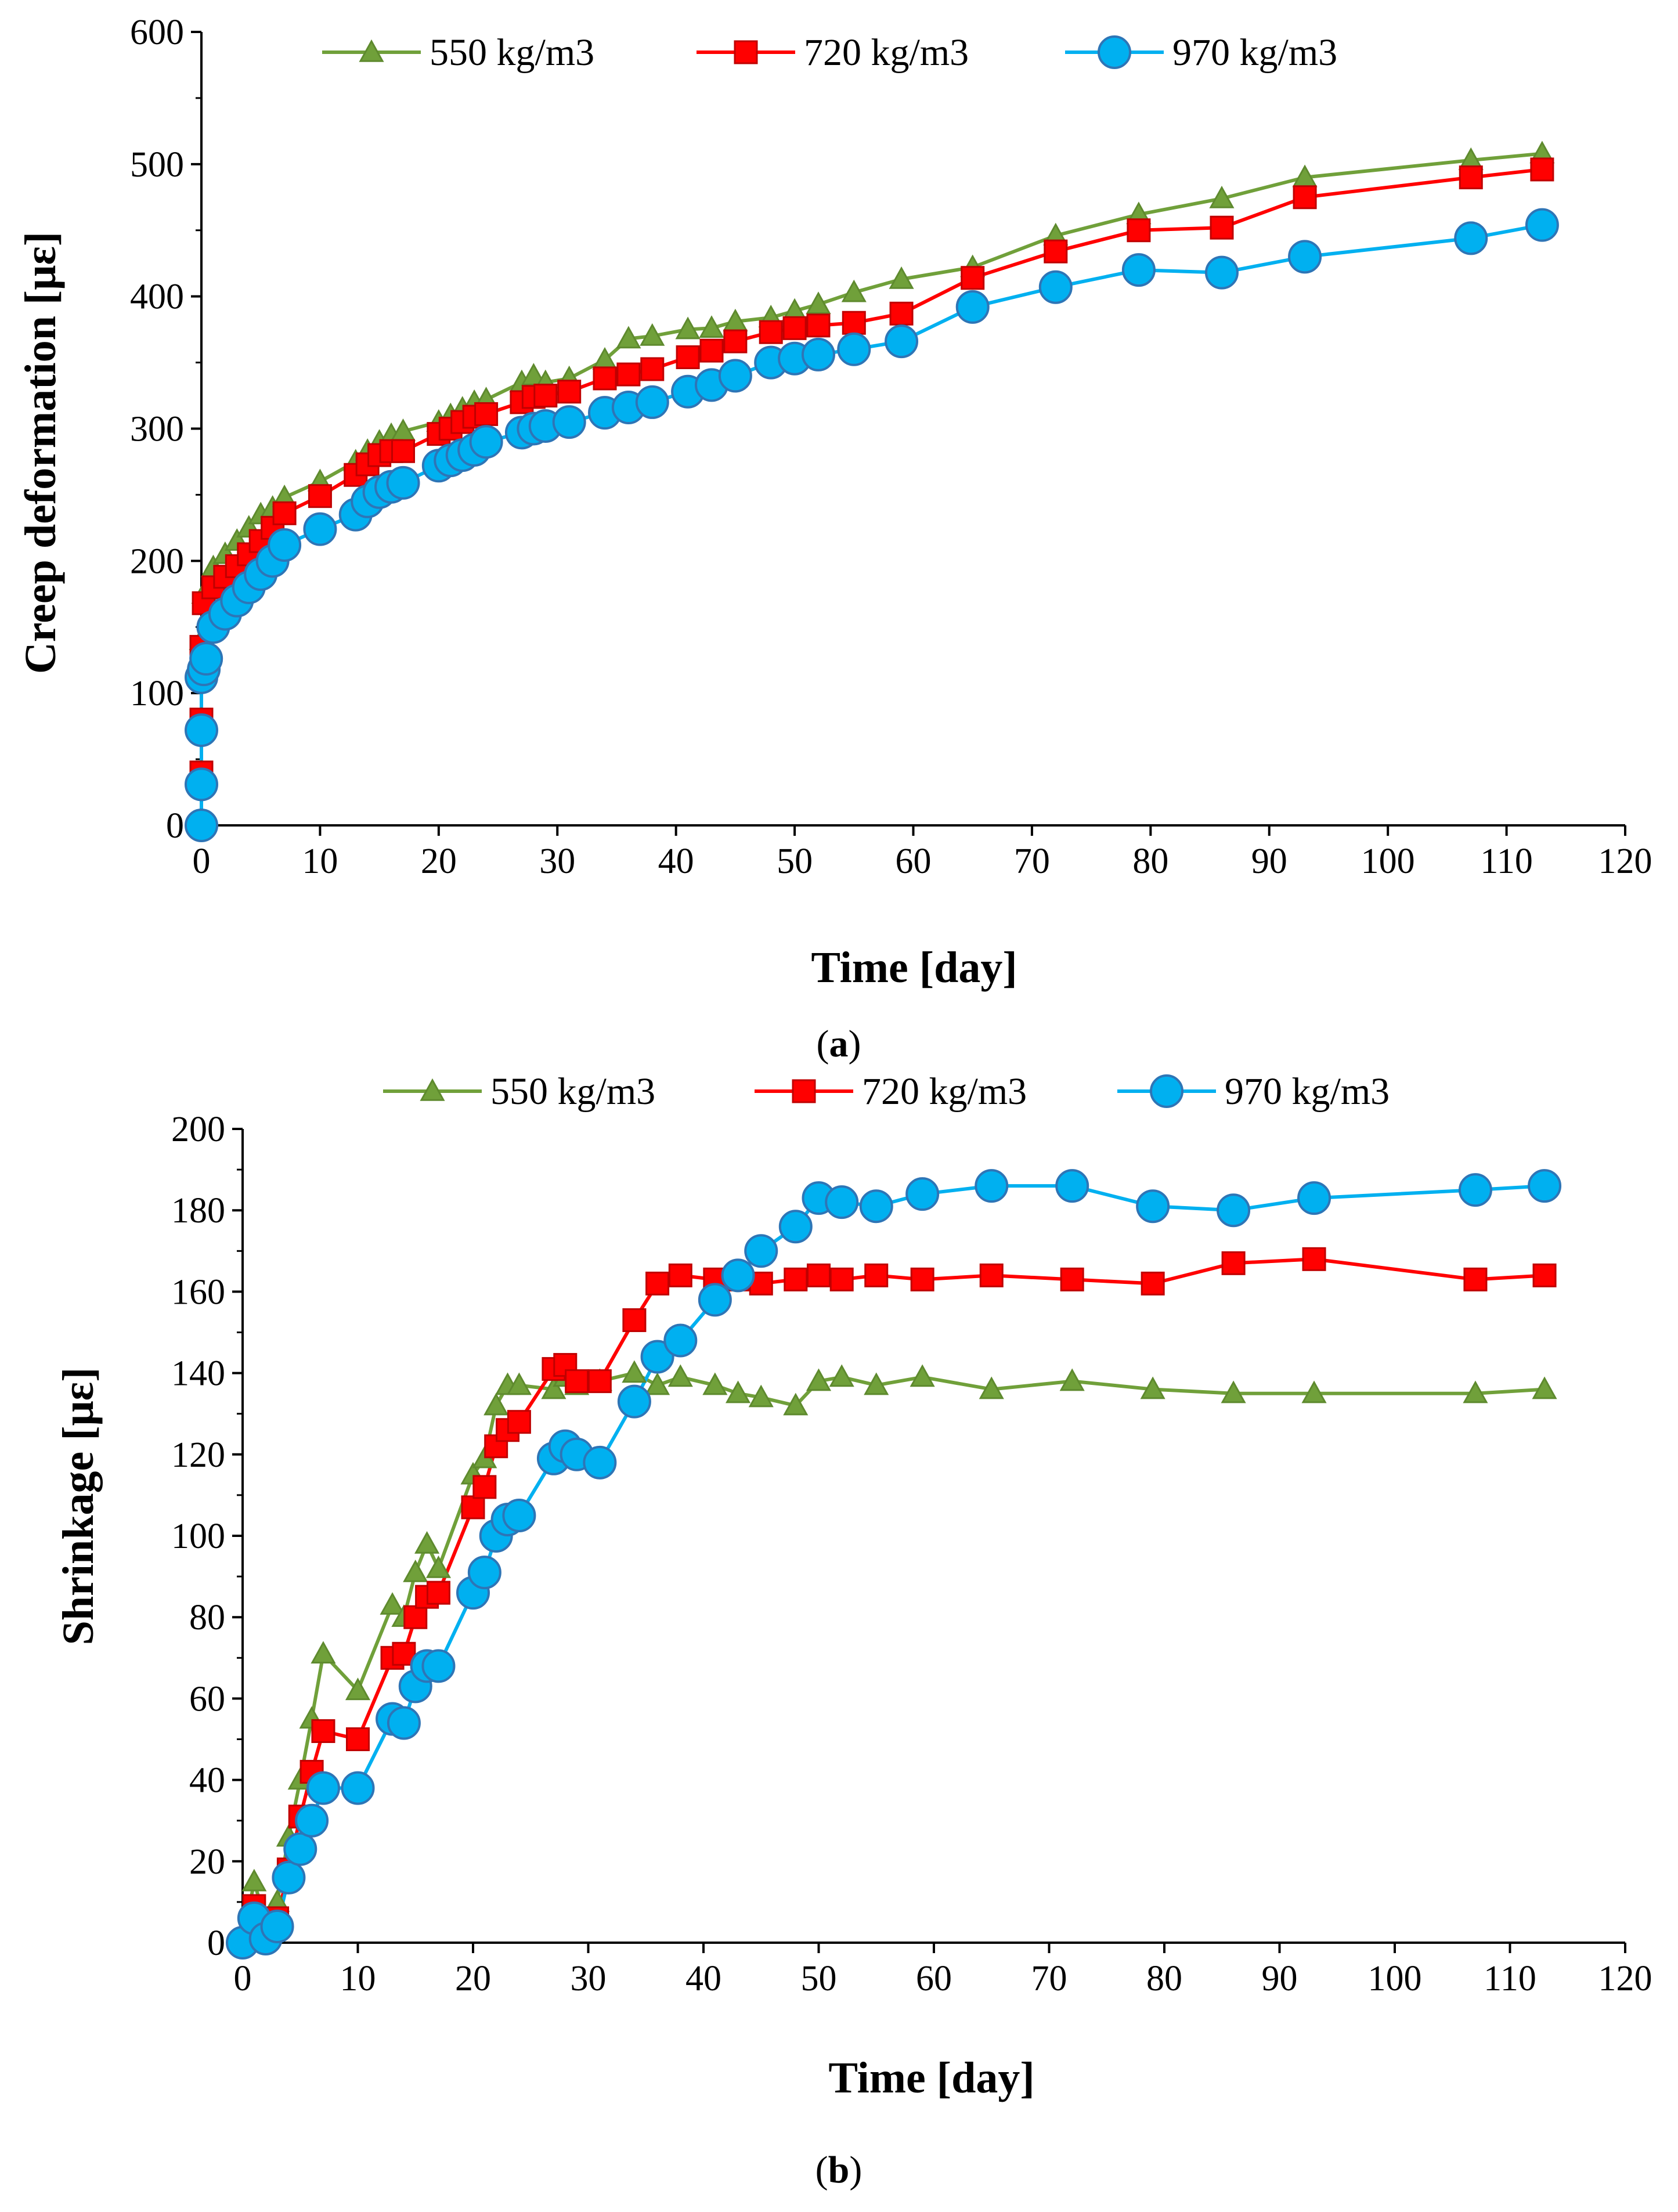  Describe the element at coordinates (216, 1943) in the screenshot. I see `y-tick-label: 0` at that location.